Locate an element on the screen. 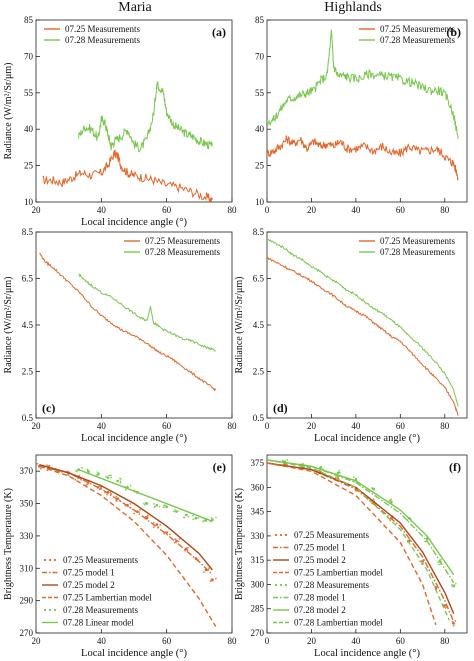 Image resolution: width=474 pixels, height=661 pixels. panel-label: (e) is located at coordinates (219, 467).